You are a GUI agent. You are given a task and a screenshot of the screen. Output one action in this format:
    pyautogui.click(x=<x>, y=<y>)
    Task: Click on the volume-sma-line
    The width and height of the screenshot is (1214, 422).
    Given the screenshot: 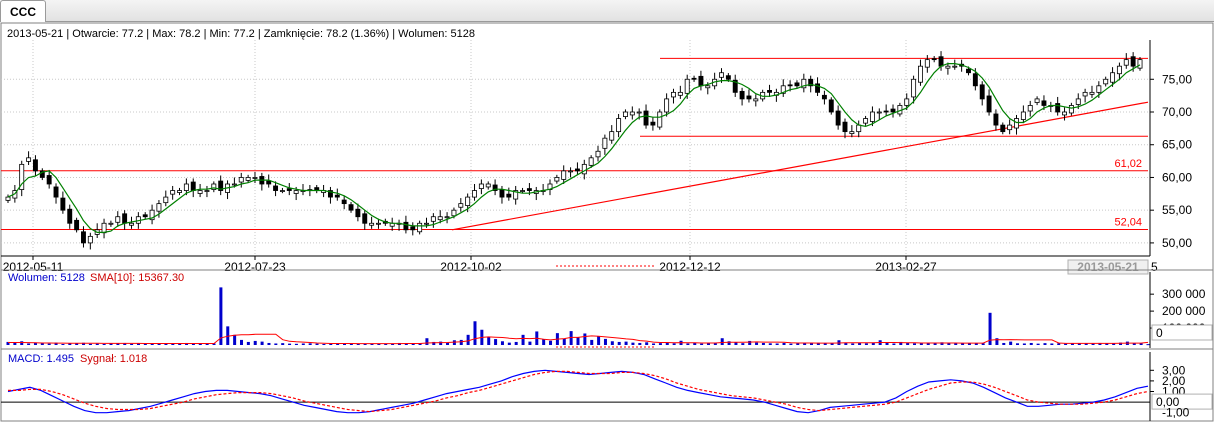 What is the action you would take?
    pyautogui.click(x=578, y=339)
    